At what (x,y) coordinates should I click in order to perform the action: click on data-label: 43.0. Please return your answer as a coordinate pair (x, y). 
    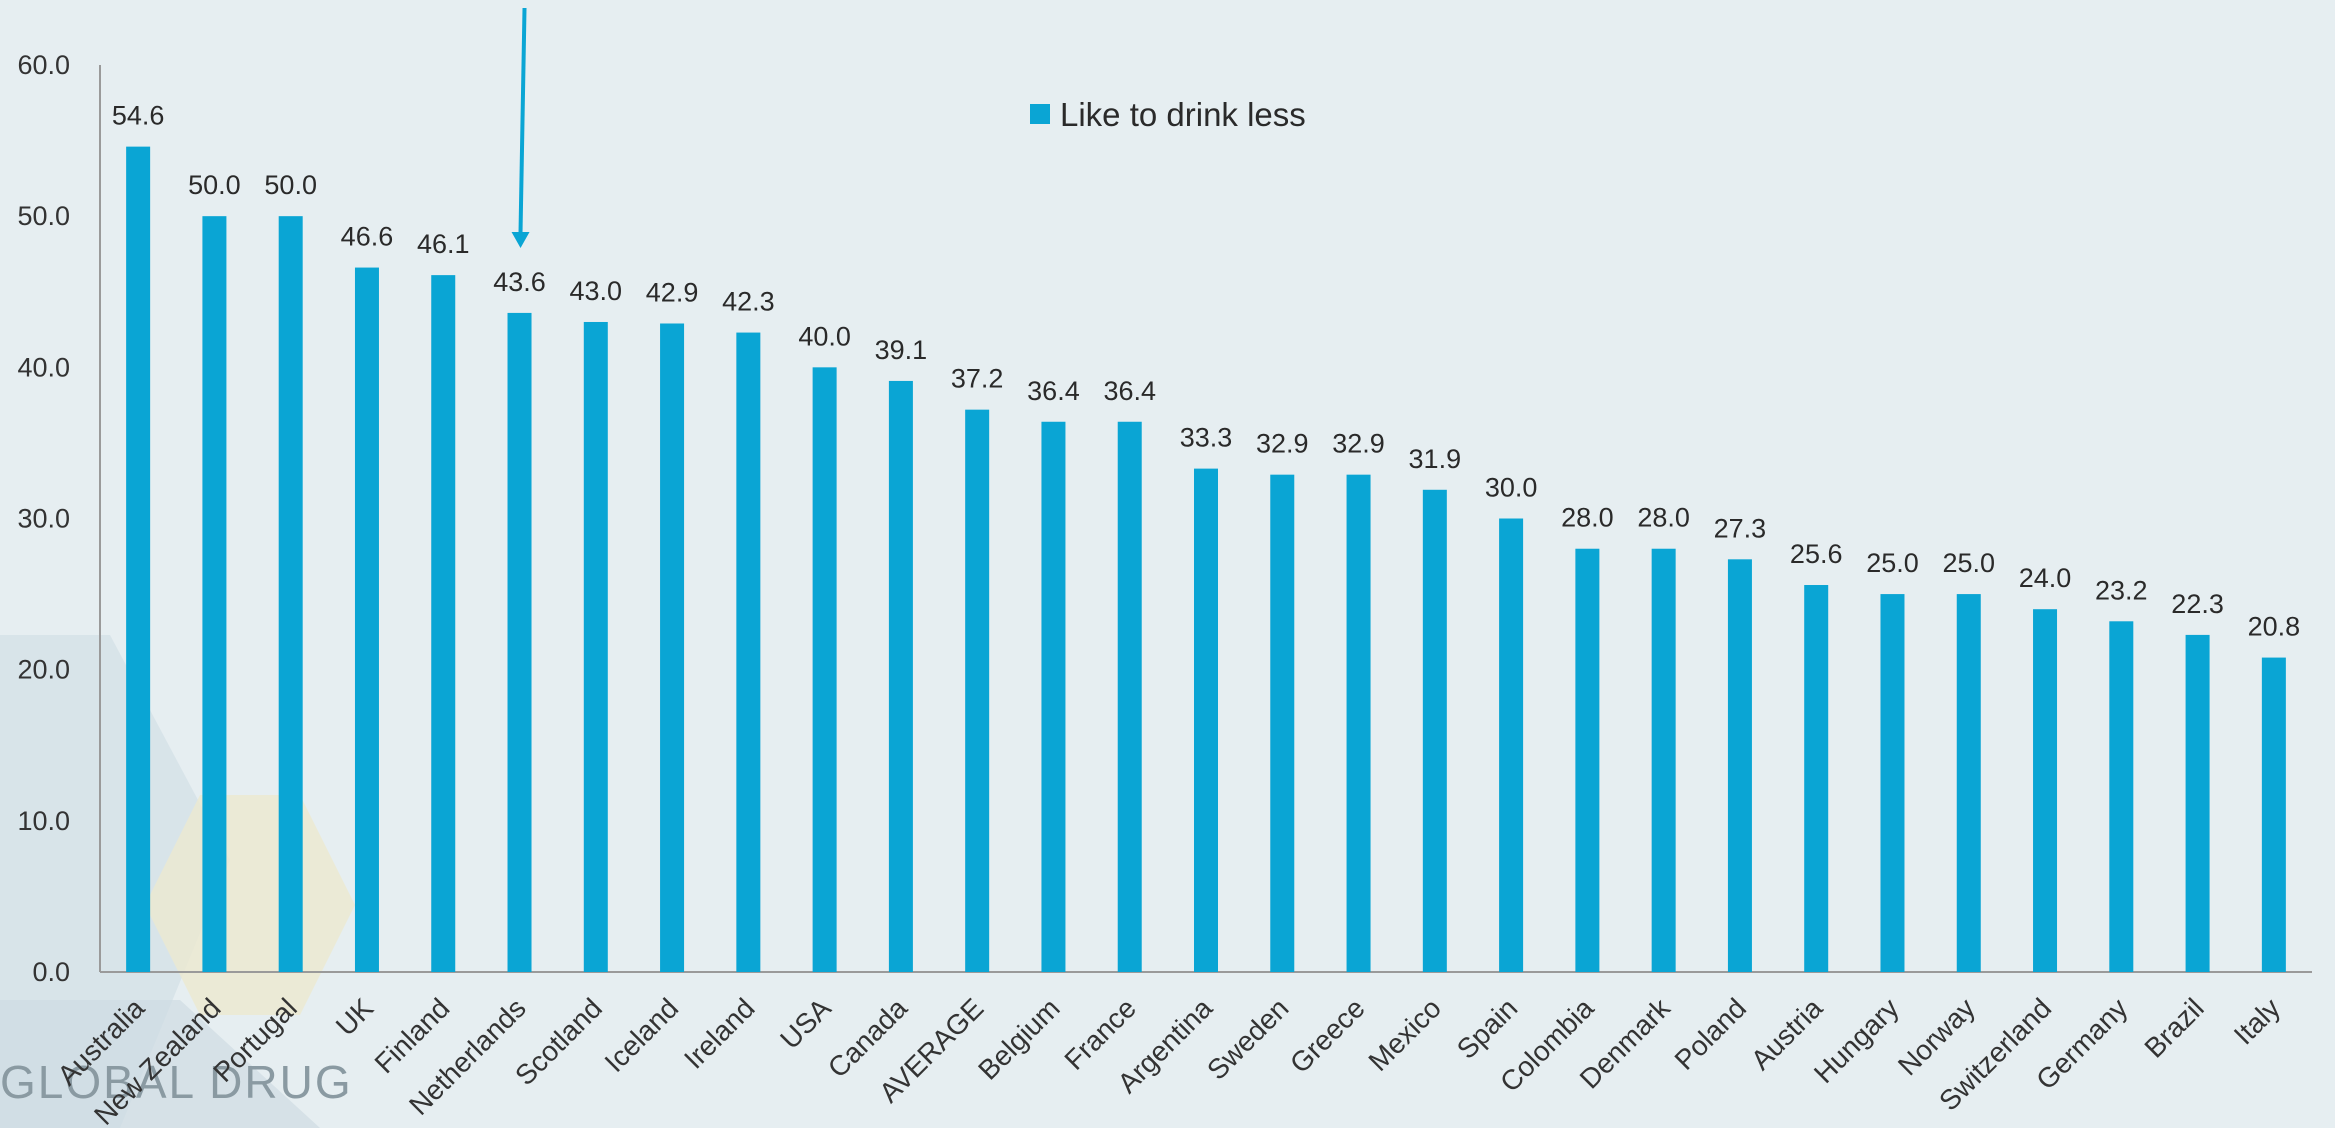
    Looking at the image, I should click on (596, 291).